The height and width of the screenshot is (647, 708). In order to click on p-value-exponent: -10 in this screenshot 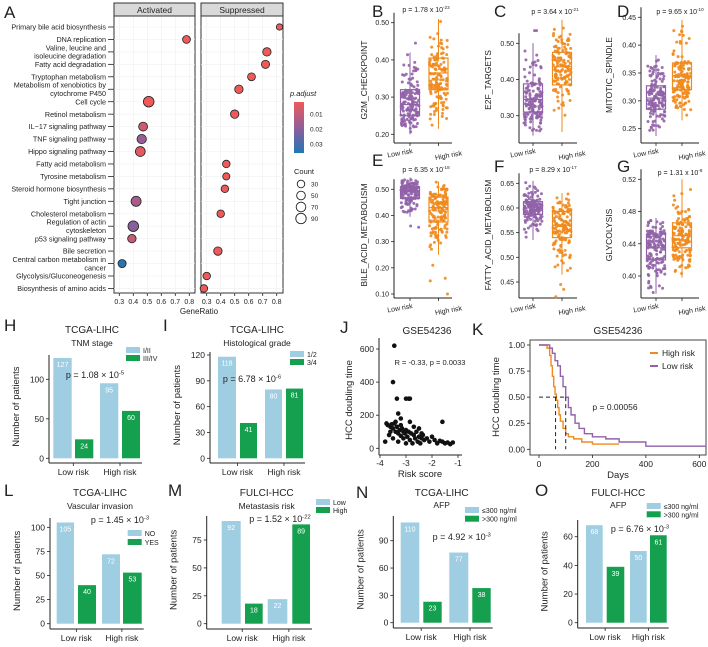, I will do `click(700, 9)`.